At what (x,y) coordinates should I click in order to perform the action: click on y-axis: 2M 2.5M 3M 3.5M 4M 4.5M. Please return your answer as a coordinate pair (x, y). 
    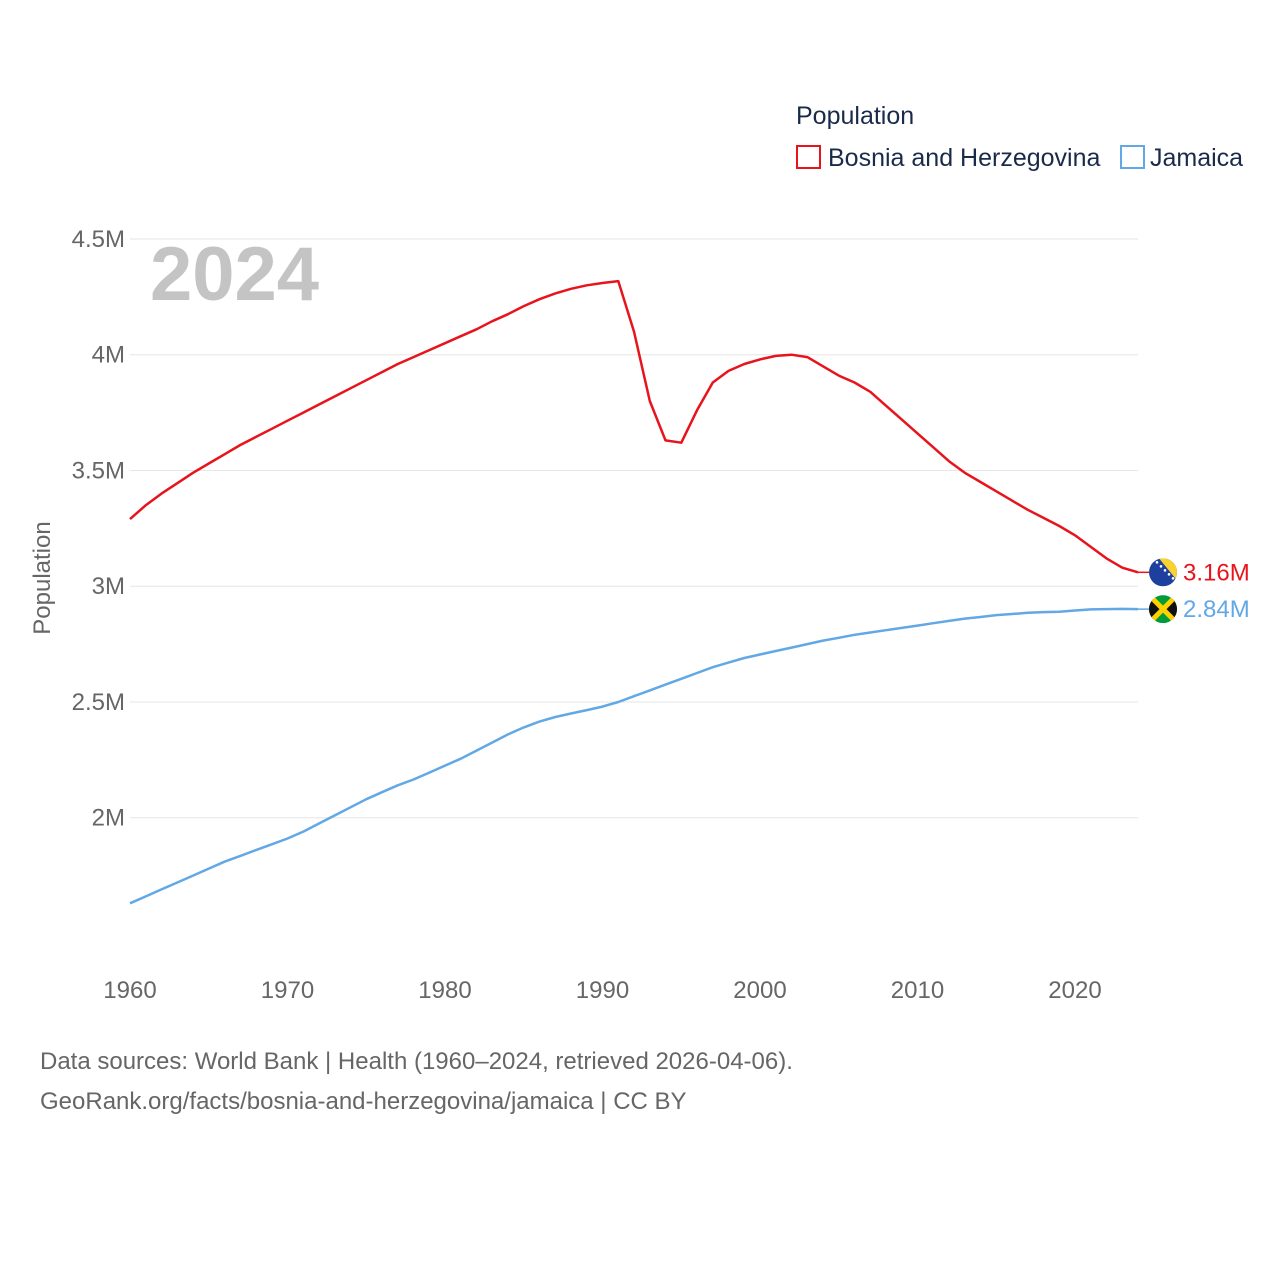
    Looking at the image, I should click on (98, 529).